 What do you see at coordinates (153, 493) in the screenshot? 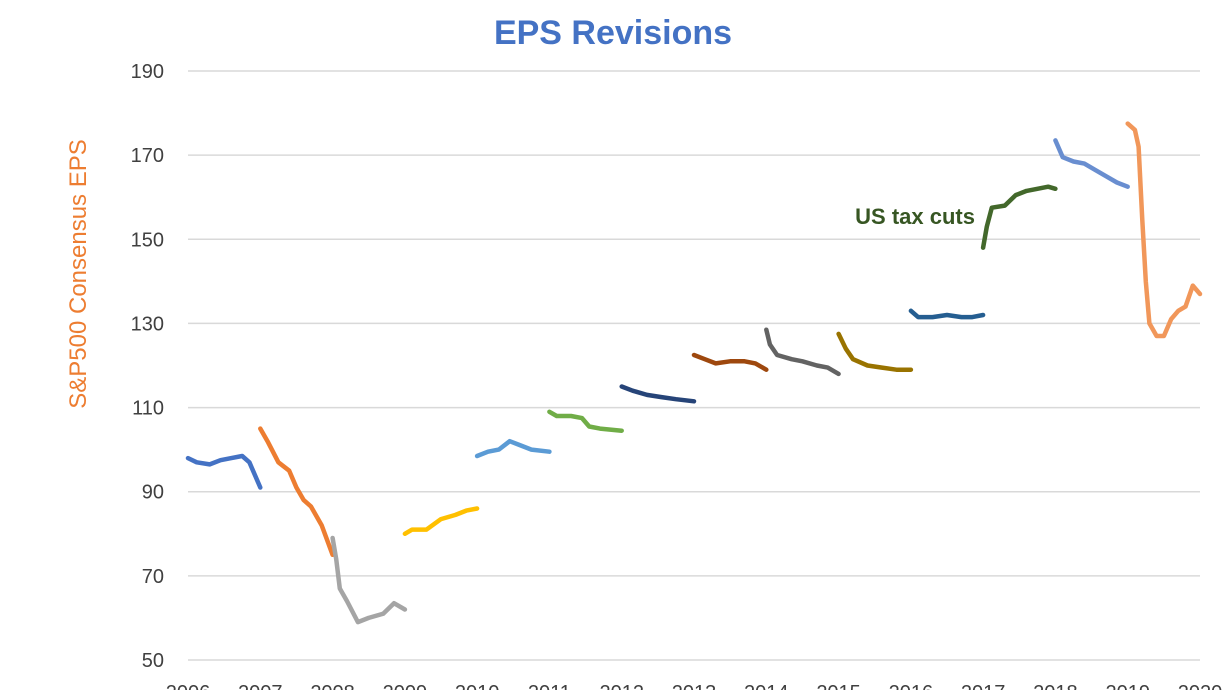
I see `y-tick-label: 90` at bounding box center [153, 493].